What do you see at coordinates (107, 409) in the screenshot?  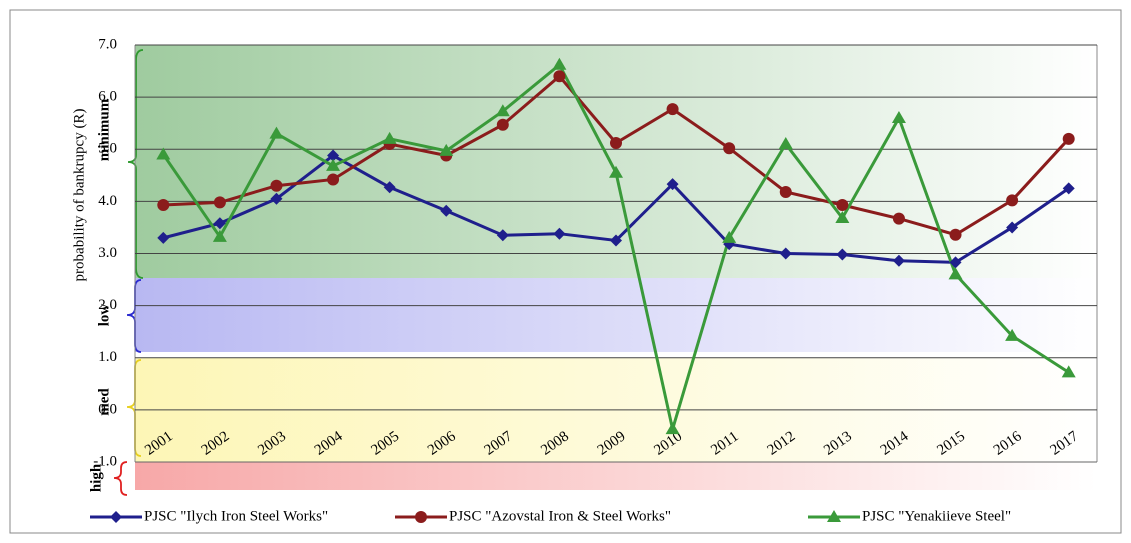 I see `y-tick-label: 0.0` at bounding box center [107, 409].